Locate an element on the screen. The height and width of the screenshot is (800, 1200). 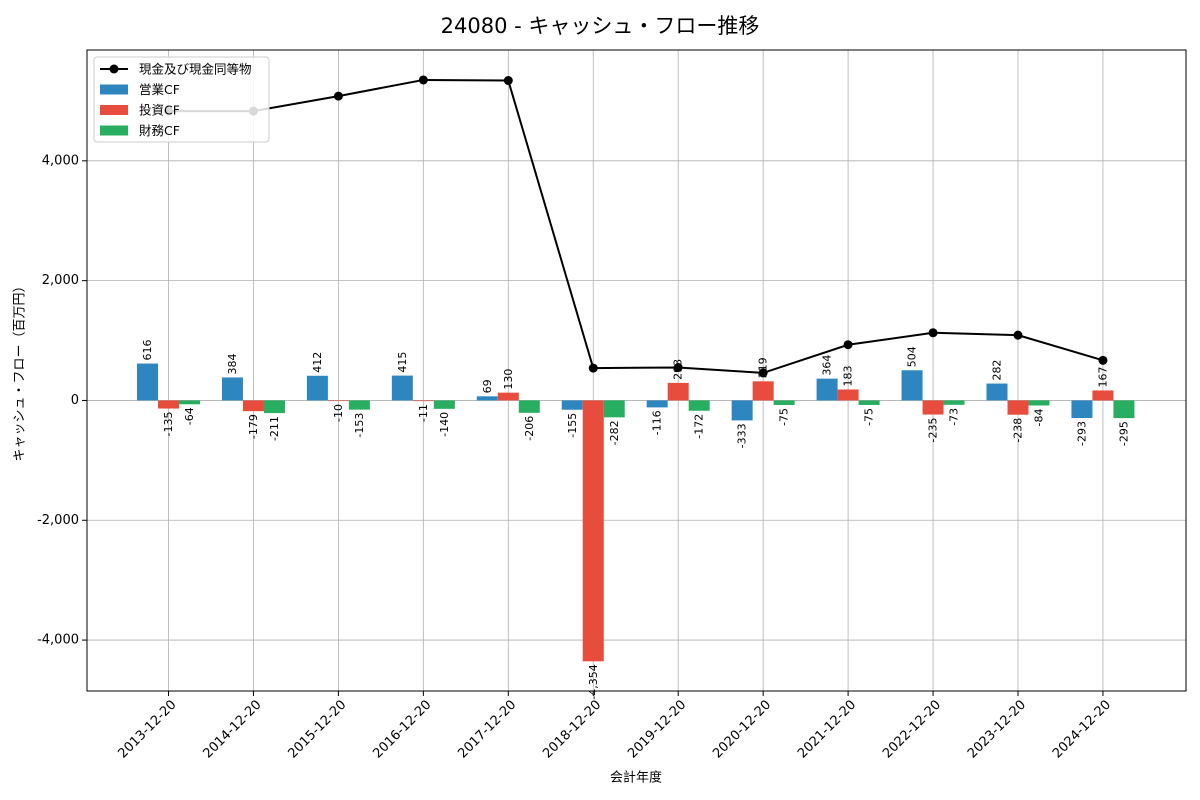
y-tick-label: -4,000 is located at coordinates (58, 640).